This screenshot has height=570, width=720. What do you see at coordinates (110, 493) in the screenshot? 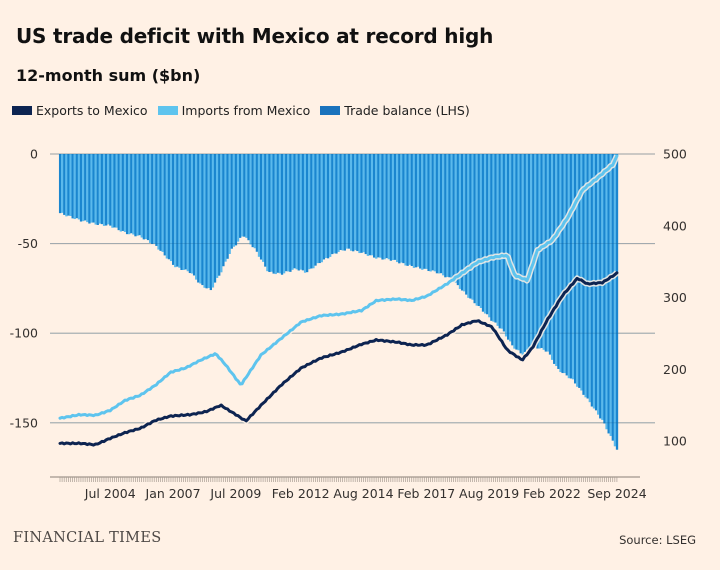
I see `x-axis-tick-label: Jul 2004` at bounding box center [110, 493].